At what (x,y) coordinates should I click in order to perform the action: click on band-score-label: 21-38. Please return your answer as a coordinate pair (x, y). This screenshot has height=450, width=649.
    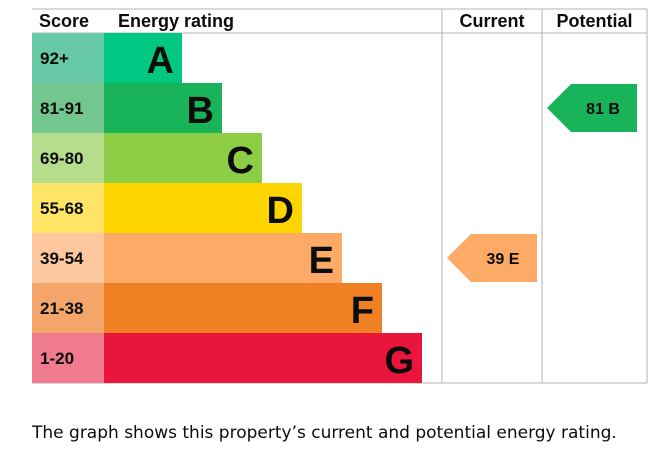
    Looking at the image, I should click on (61, 308).